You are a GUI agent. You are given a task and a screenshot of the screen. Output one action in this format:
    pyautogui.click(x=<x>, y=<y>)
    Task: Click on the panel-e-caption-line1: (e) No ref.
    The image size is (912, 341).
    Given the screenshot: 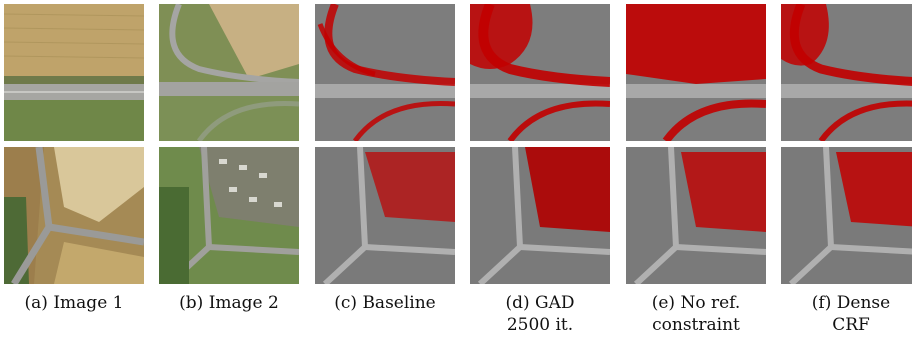 What is the action you would take?
    pyautogui.click(x=696, y=303)
    